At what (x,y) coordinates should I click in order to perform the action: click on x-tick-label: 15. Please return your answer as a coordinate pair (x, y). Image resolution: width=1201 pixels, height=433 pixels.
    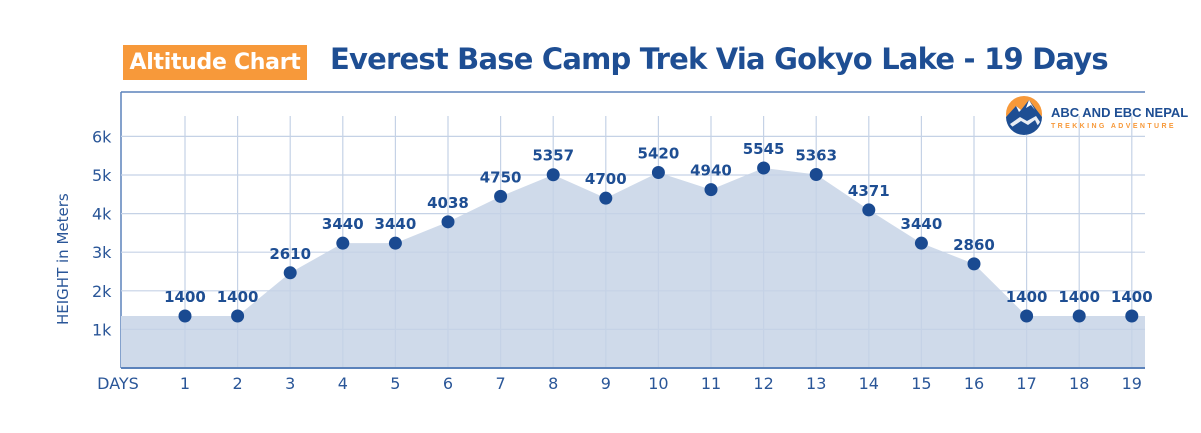
    Looking at the image, I should click on (921, 383).